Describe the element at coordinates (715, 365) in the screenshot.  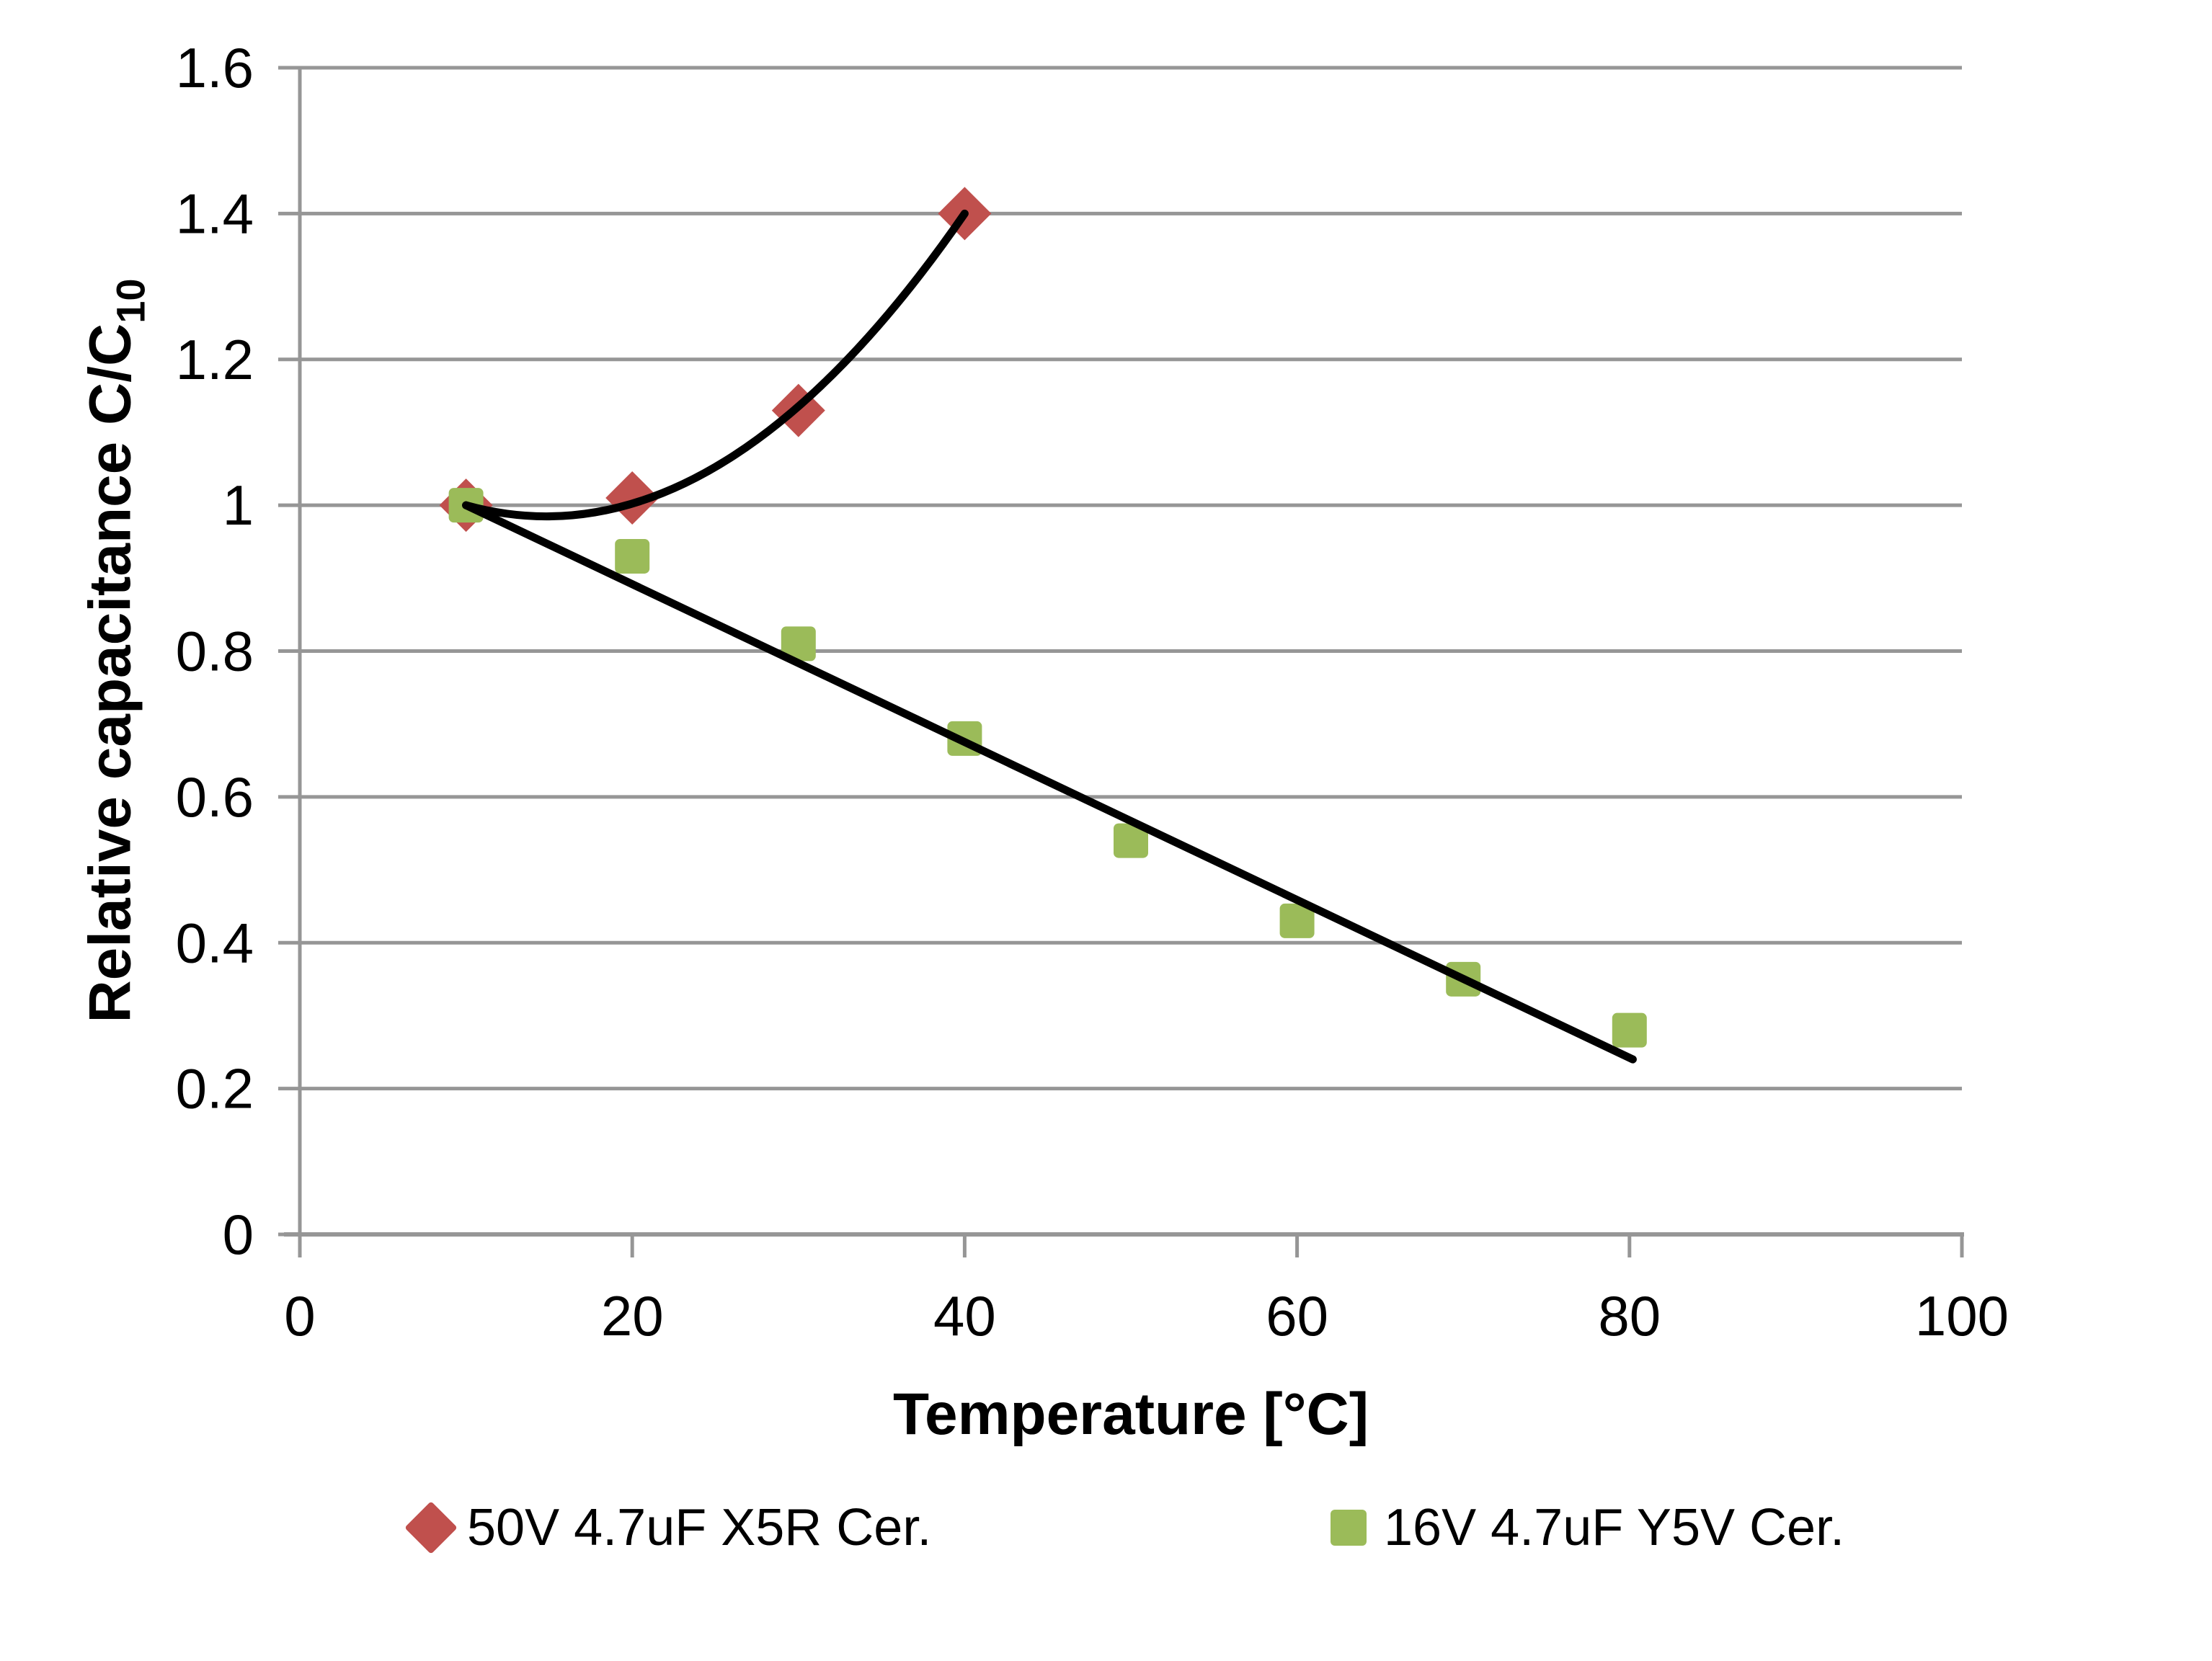
I see `trendline-x5r` at that location.